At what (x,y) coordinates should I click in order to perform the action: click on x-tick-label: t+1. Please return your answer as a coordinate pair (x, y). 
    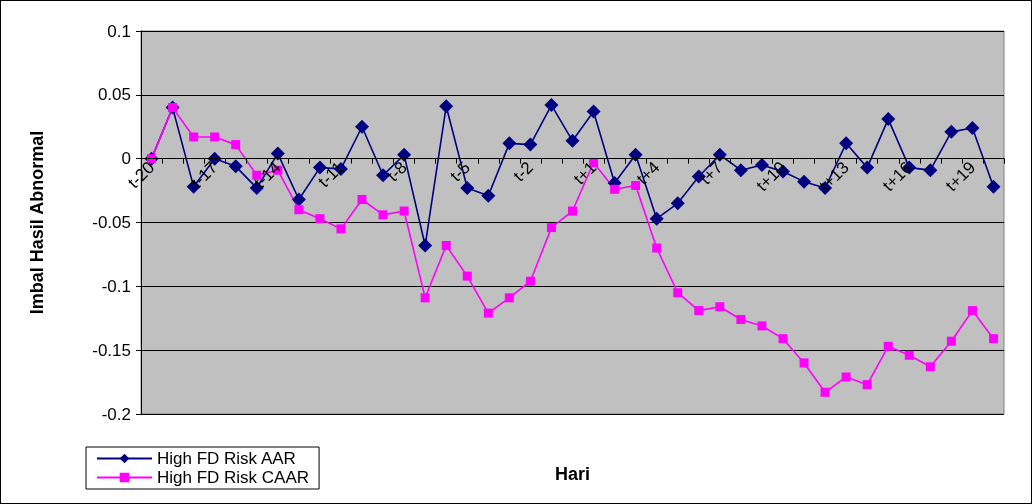
    Looking at the image, I should click on (585, 173).